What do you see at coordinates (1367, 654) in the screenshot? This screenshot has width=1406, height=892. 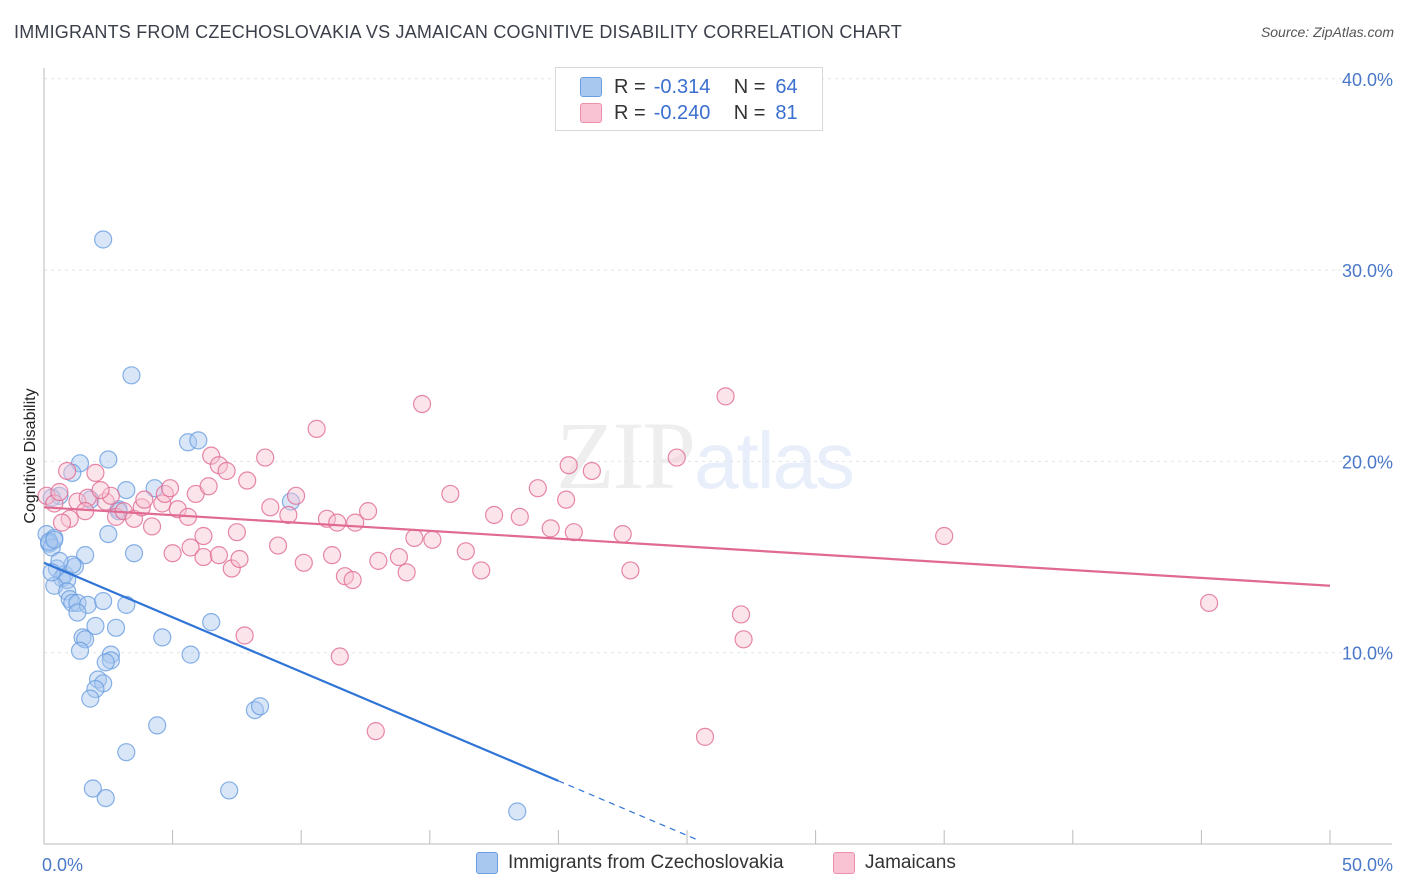 I see `y-tick-label: 10.0%` at bounding box center [1367, 654].